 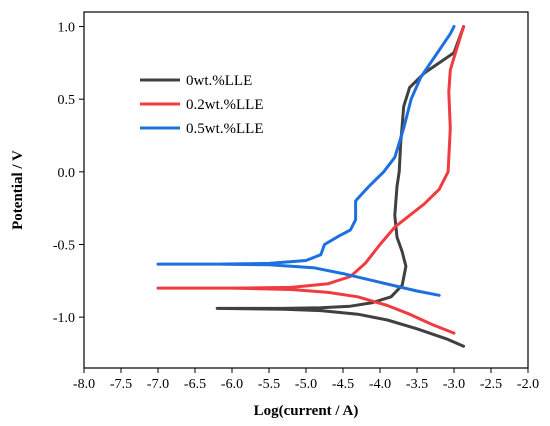 I want to click on x-tick-label: -2.0, so click(x=528, y=384).